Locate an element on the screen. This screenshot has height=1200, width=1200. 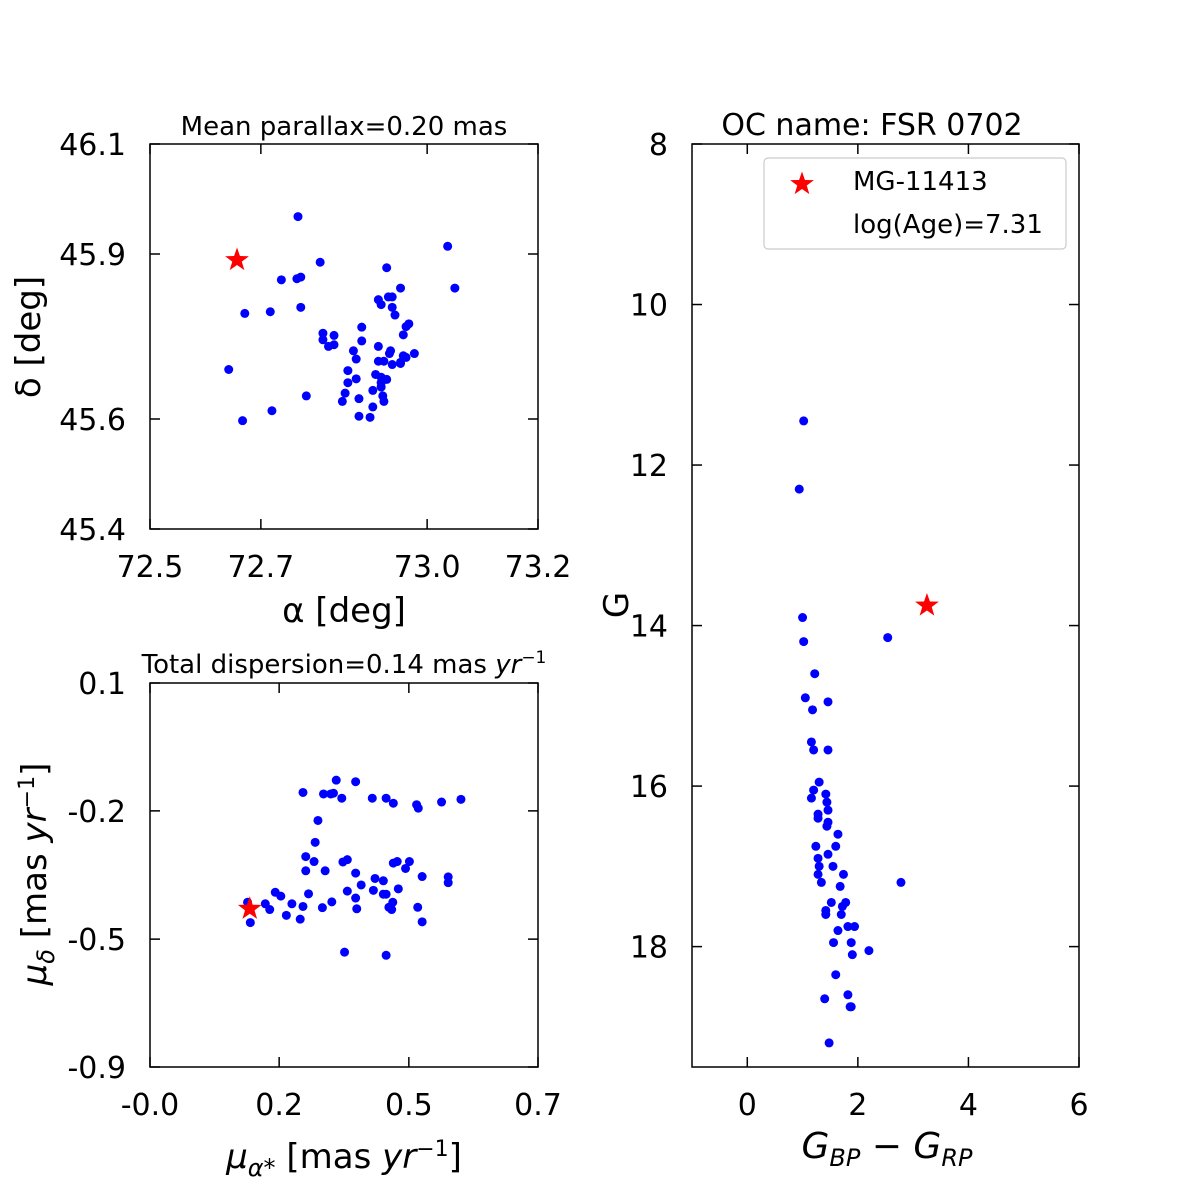
radec-frame is located at coordinates (344, 336).